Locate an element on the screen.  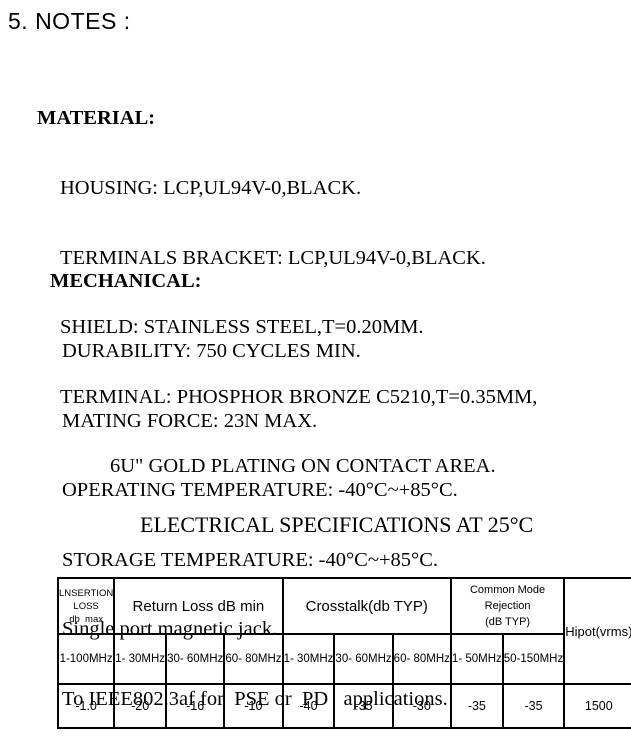
insertion-loss-line2: LOSS is located at coordinates (86, 606).